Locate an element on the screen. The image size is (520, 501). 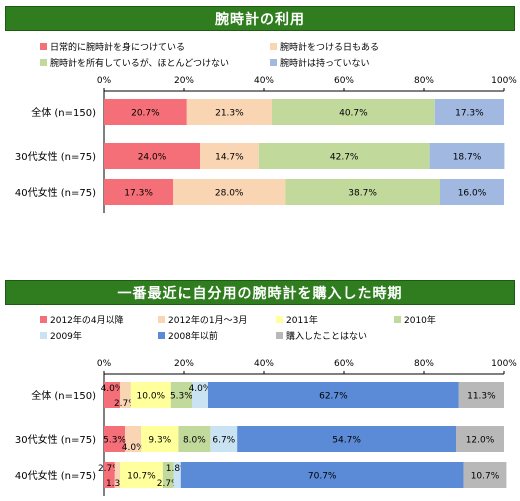
chart1-title-banner: 腕時計の利用 is located at coordinates (260, 18).